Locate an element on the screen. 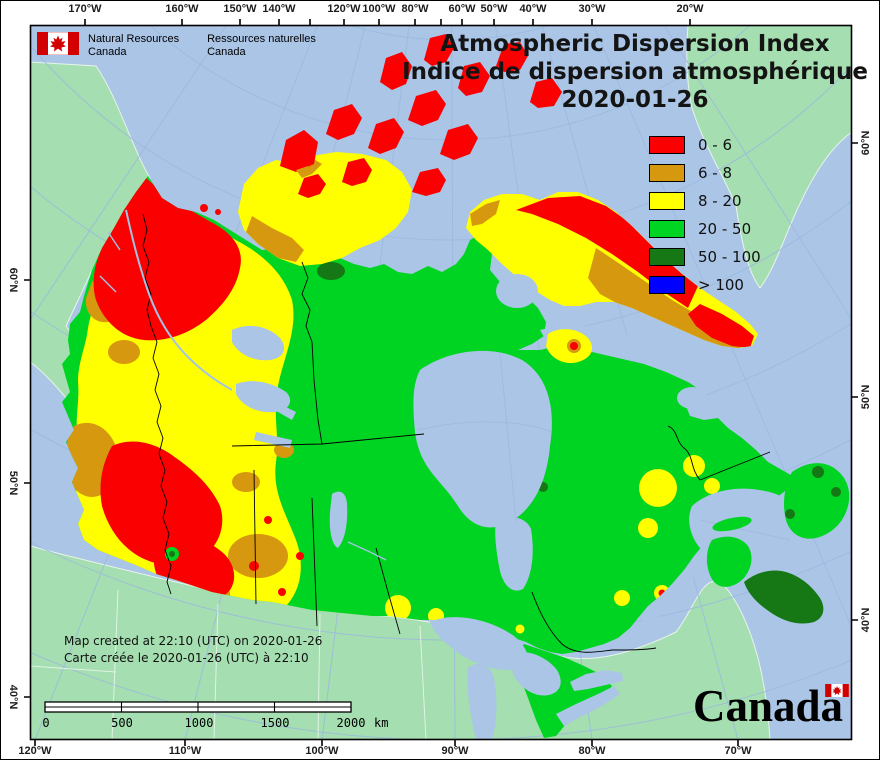 The image size is (880, 760). legend-label: 6 - 8 is located at coordinates (715, 173).